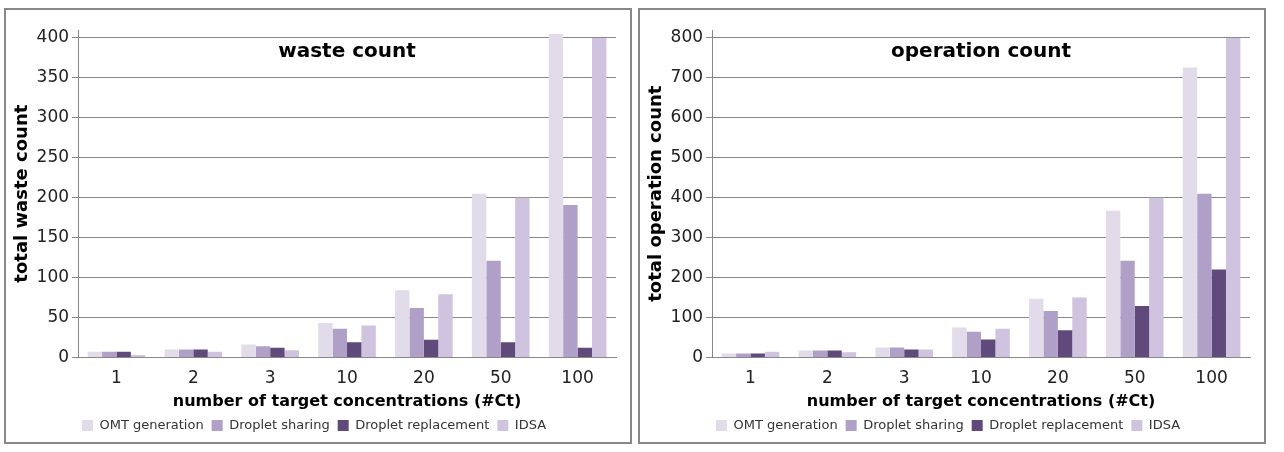 The height and width of the screenshot is (452, 1284). I want to click on text: operation count, so click(981, 50).